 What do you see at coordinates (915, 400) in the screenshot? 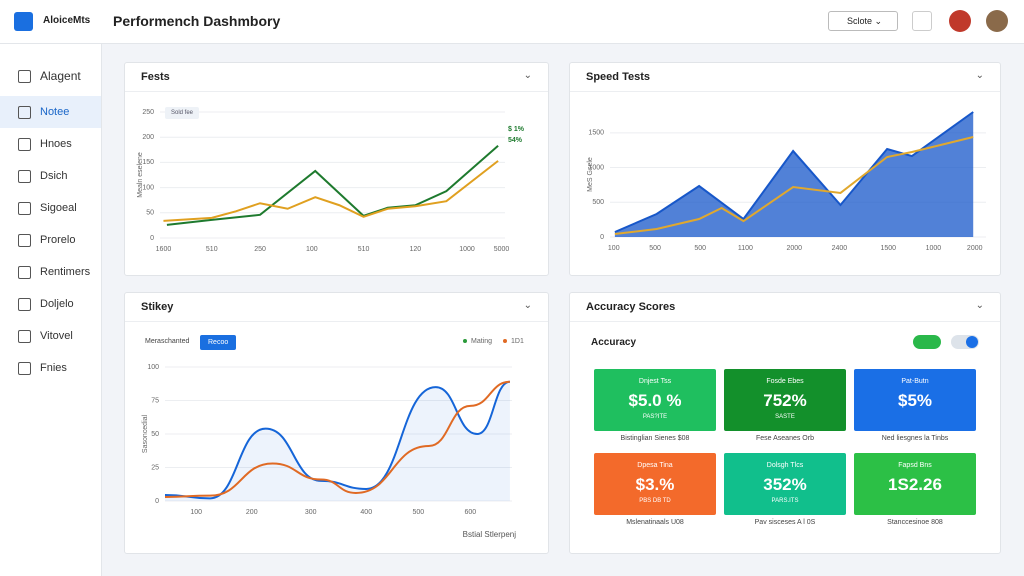
I see `score-tile: Pat-Butn $5%` at bounding box center [915, 400].